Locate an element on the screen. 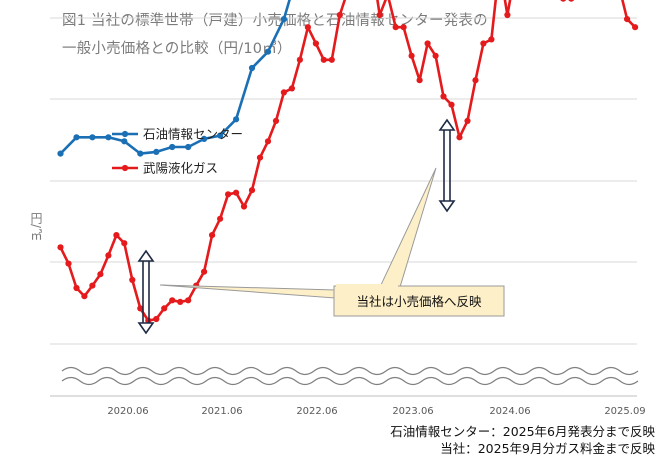  series-line is located at coordinates (175, 77).